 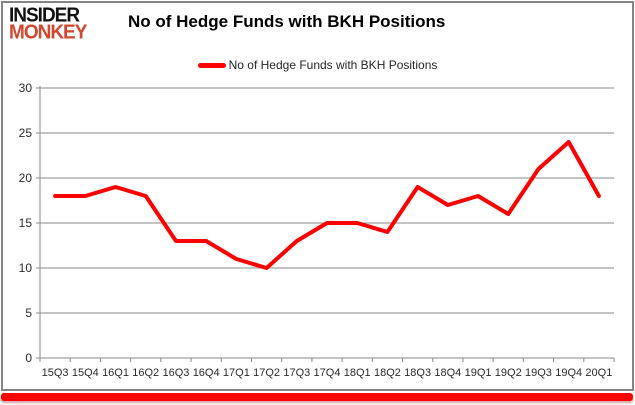 What do you see at coordinates (357, 373) in the screenshot?
I see `x-axis-label: 18Q1` at bounding box center [357, 373].